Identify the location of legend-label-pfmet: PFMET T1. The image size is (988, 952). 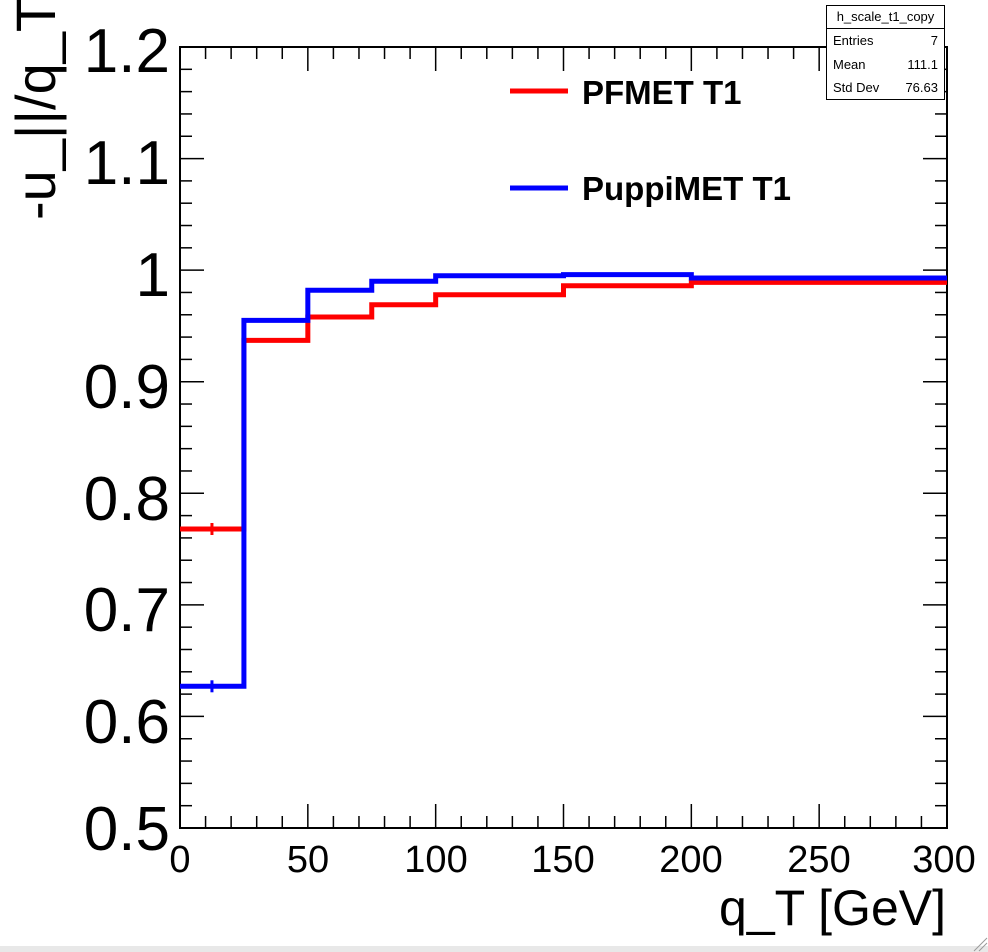
(662, 92).